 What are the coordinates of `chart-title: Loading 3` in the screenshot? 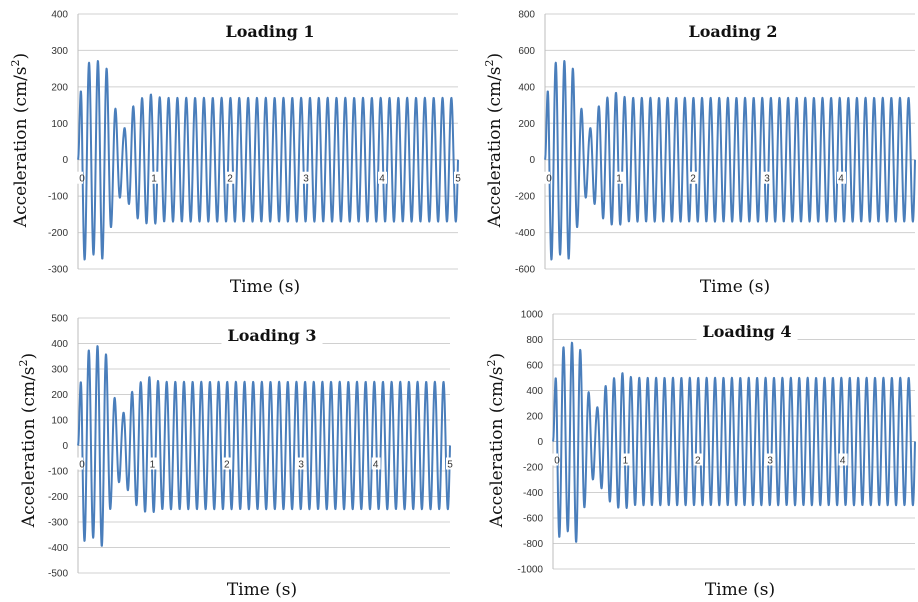 It's located at (271, 335).